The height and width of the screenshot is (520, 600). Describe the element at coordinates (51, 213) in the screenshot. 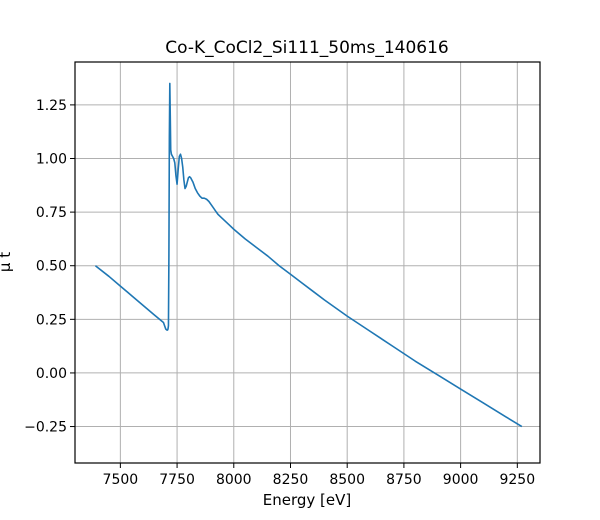

I see `y-tick-label: 0.75` at that location.